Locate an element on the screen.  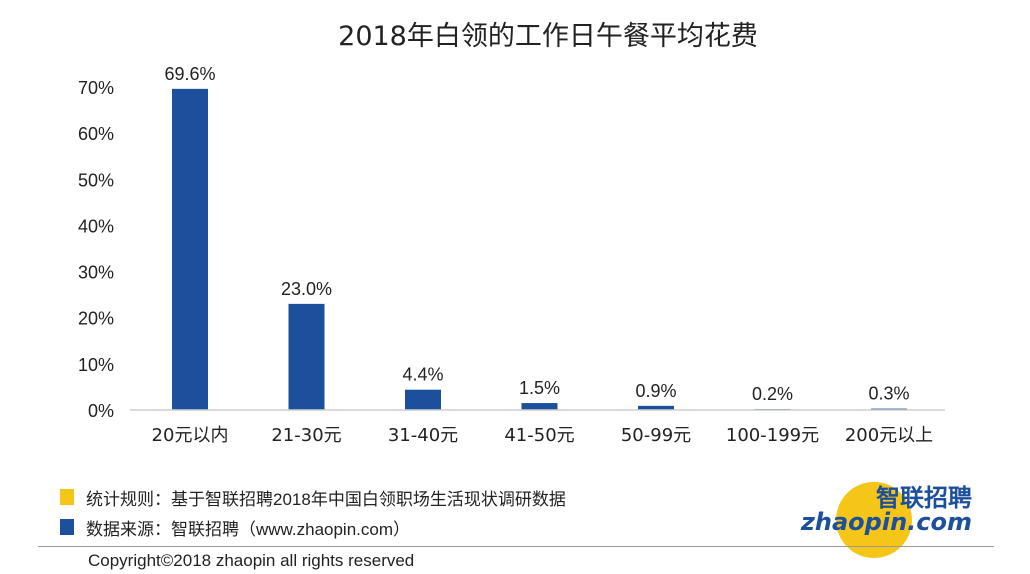
data-source-text: 数据来源：智联招聘（www.zhaopin.com） is located at coordinates (248, 529).